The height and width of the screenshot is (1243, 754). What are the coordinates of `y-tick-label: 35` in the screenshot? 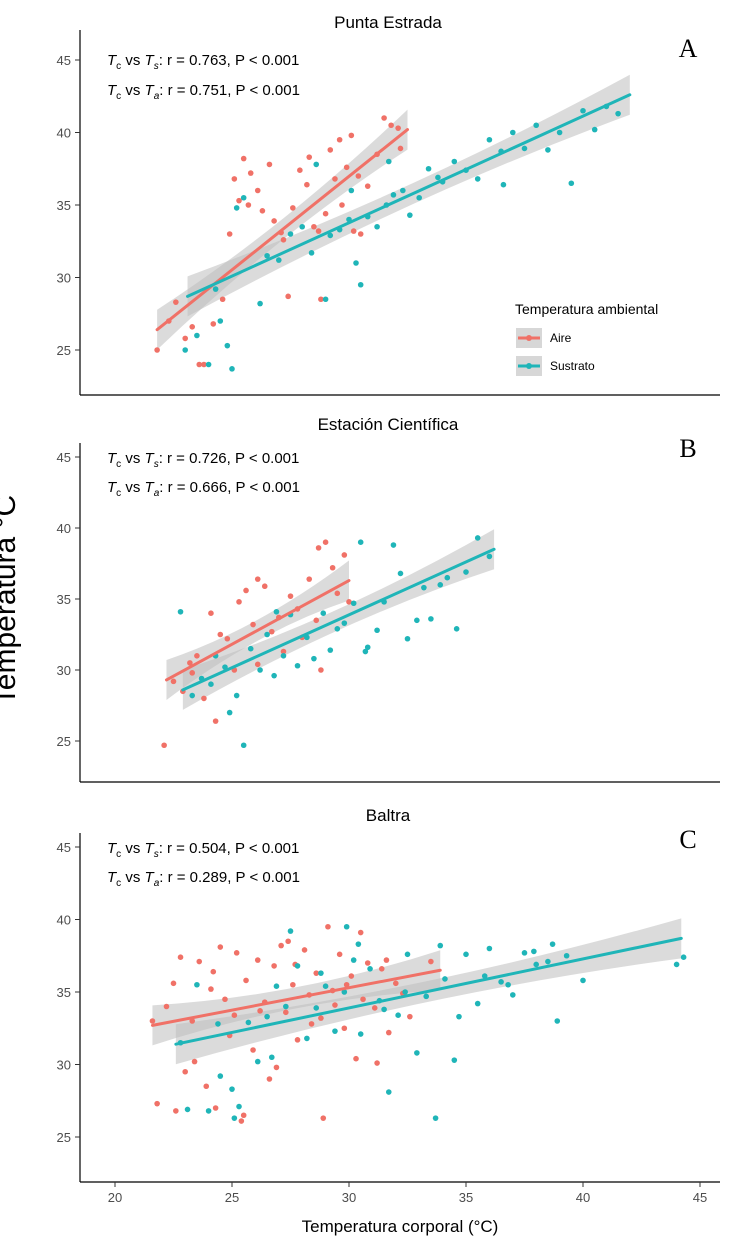 It's located at (64, 205).